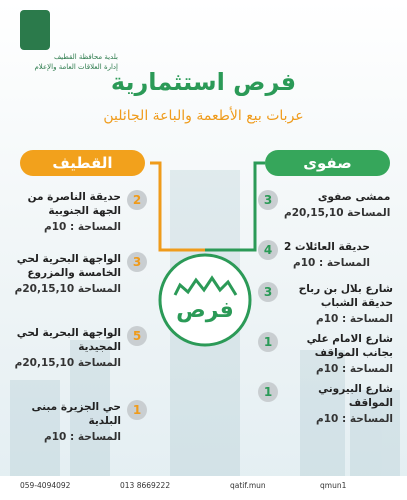 This screenshot has width=407, height=500. I want to click on center-logo, so click(205, 300).